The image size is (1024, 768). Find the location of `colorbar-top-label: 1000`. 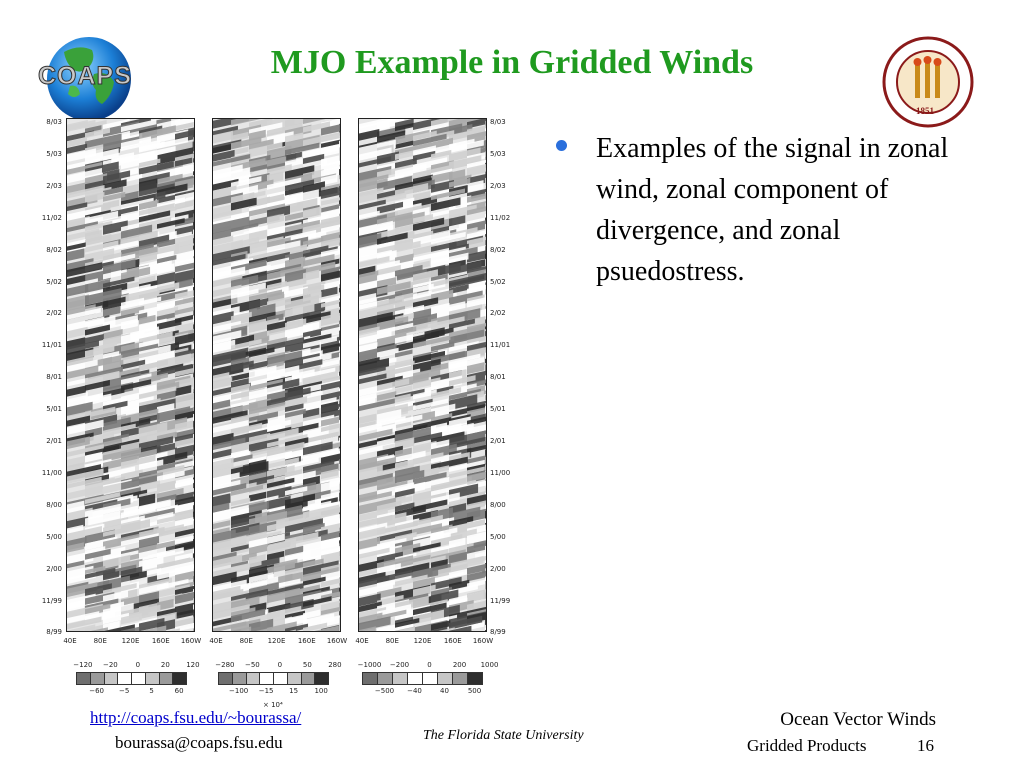

colorbar-top-label: 1000 is located at coordinates (489, 665).